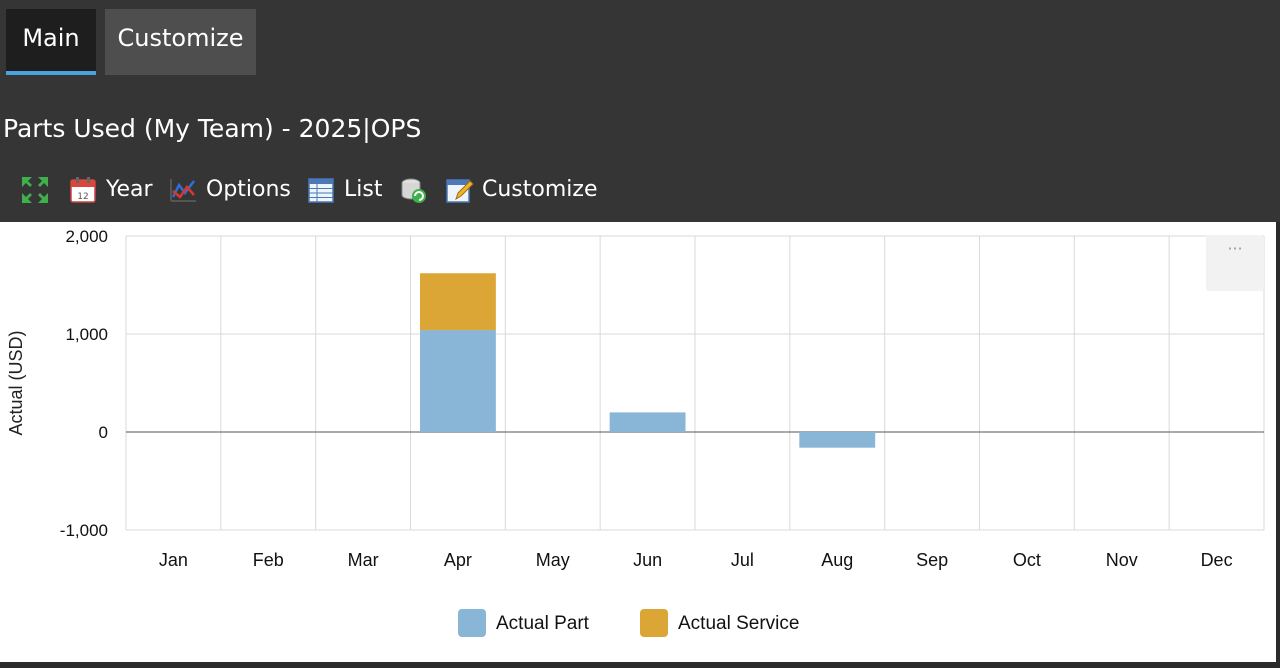  I want to click on refresh-button, so click(415, 190).